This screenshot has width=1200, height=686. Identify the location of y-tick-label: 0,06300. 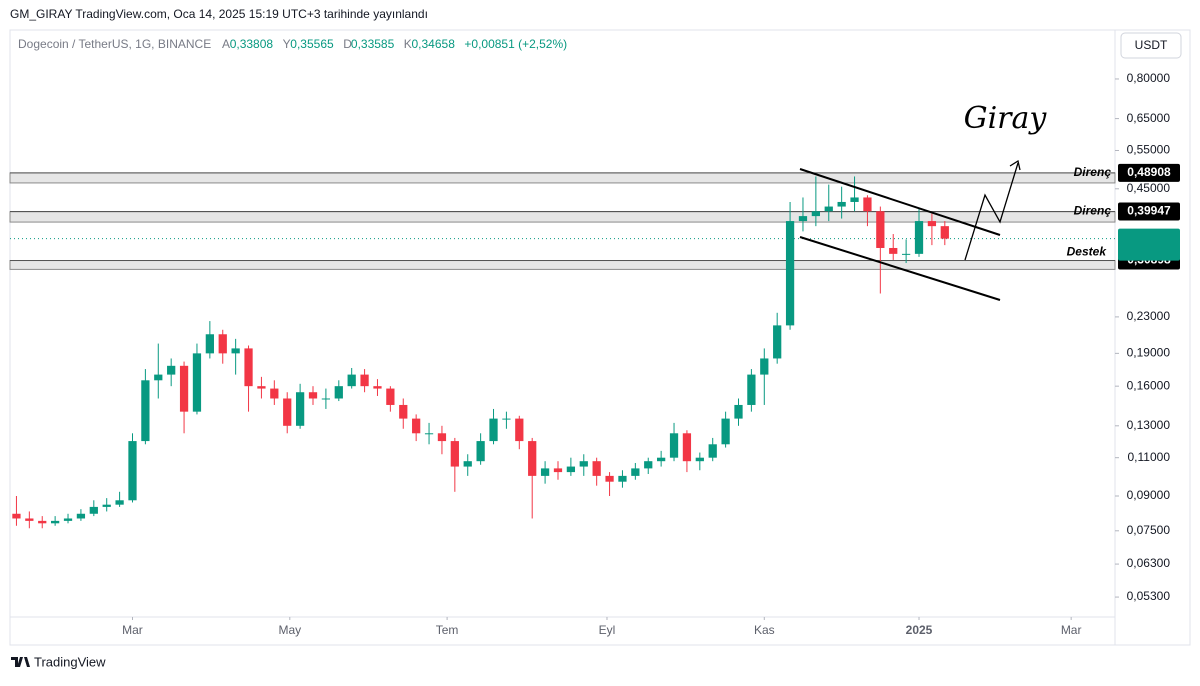
(1149, 563).